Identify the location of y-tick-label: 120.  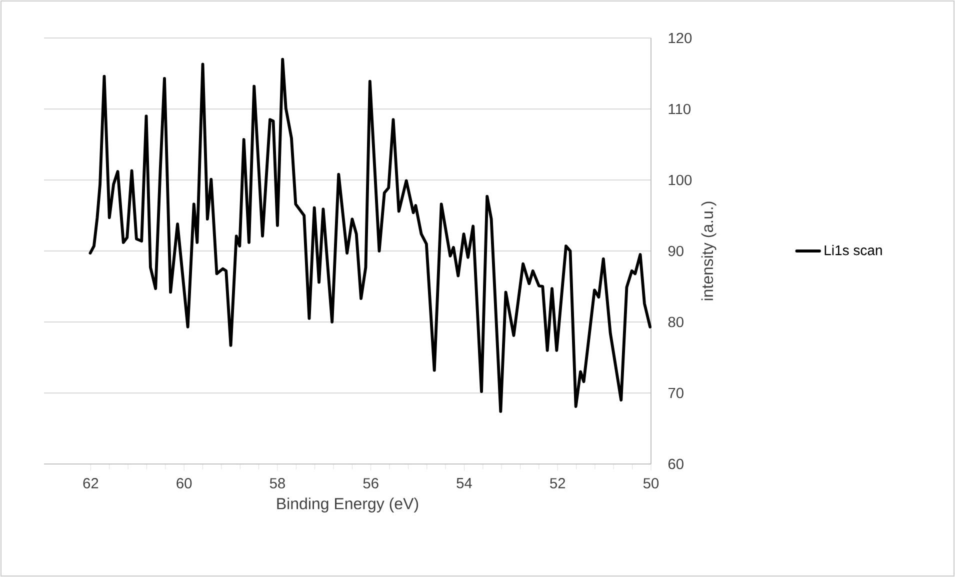
(680, 38).